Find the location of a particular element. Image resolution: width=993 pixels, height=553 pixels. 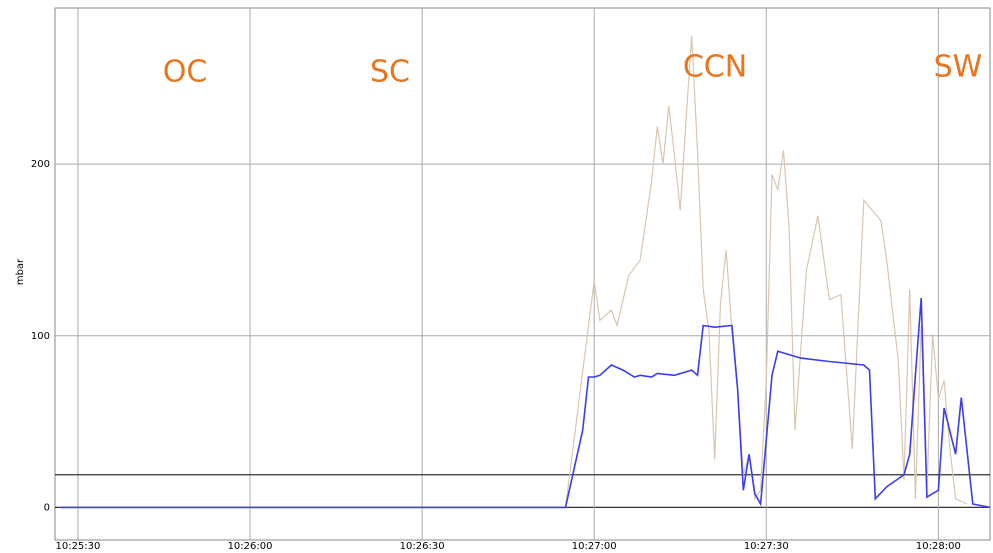

x-tick-label: 10:27:00 is located at coordinates (594, 546).